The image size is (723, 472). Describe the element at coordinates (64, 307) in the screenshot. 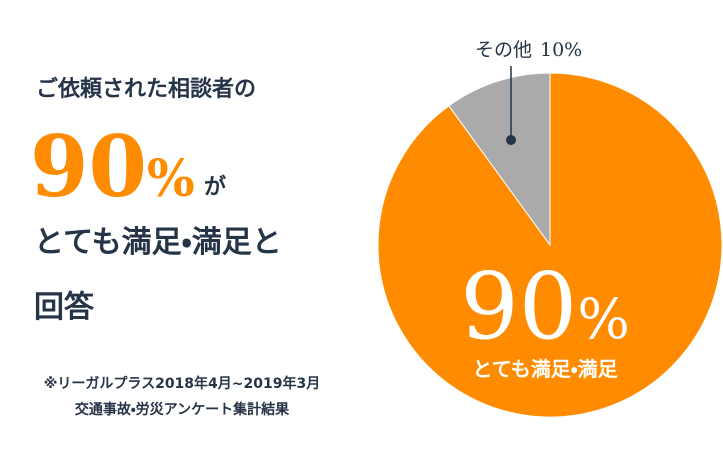

I see `headline-line: 回答` at that location.